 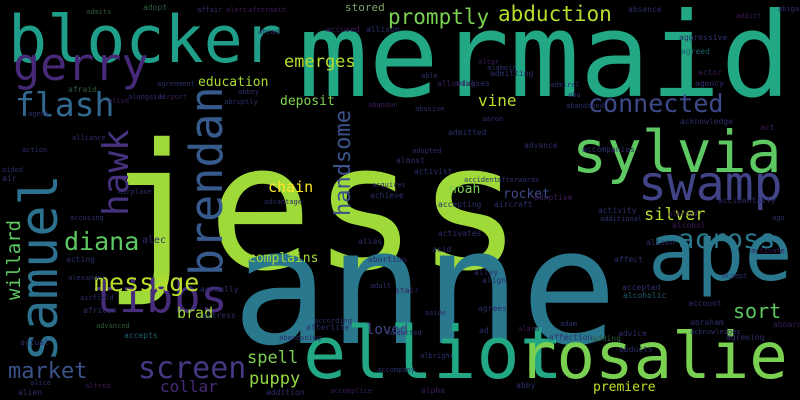 I want to click on word: aggressive, so click(x=703, y=37).